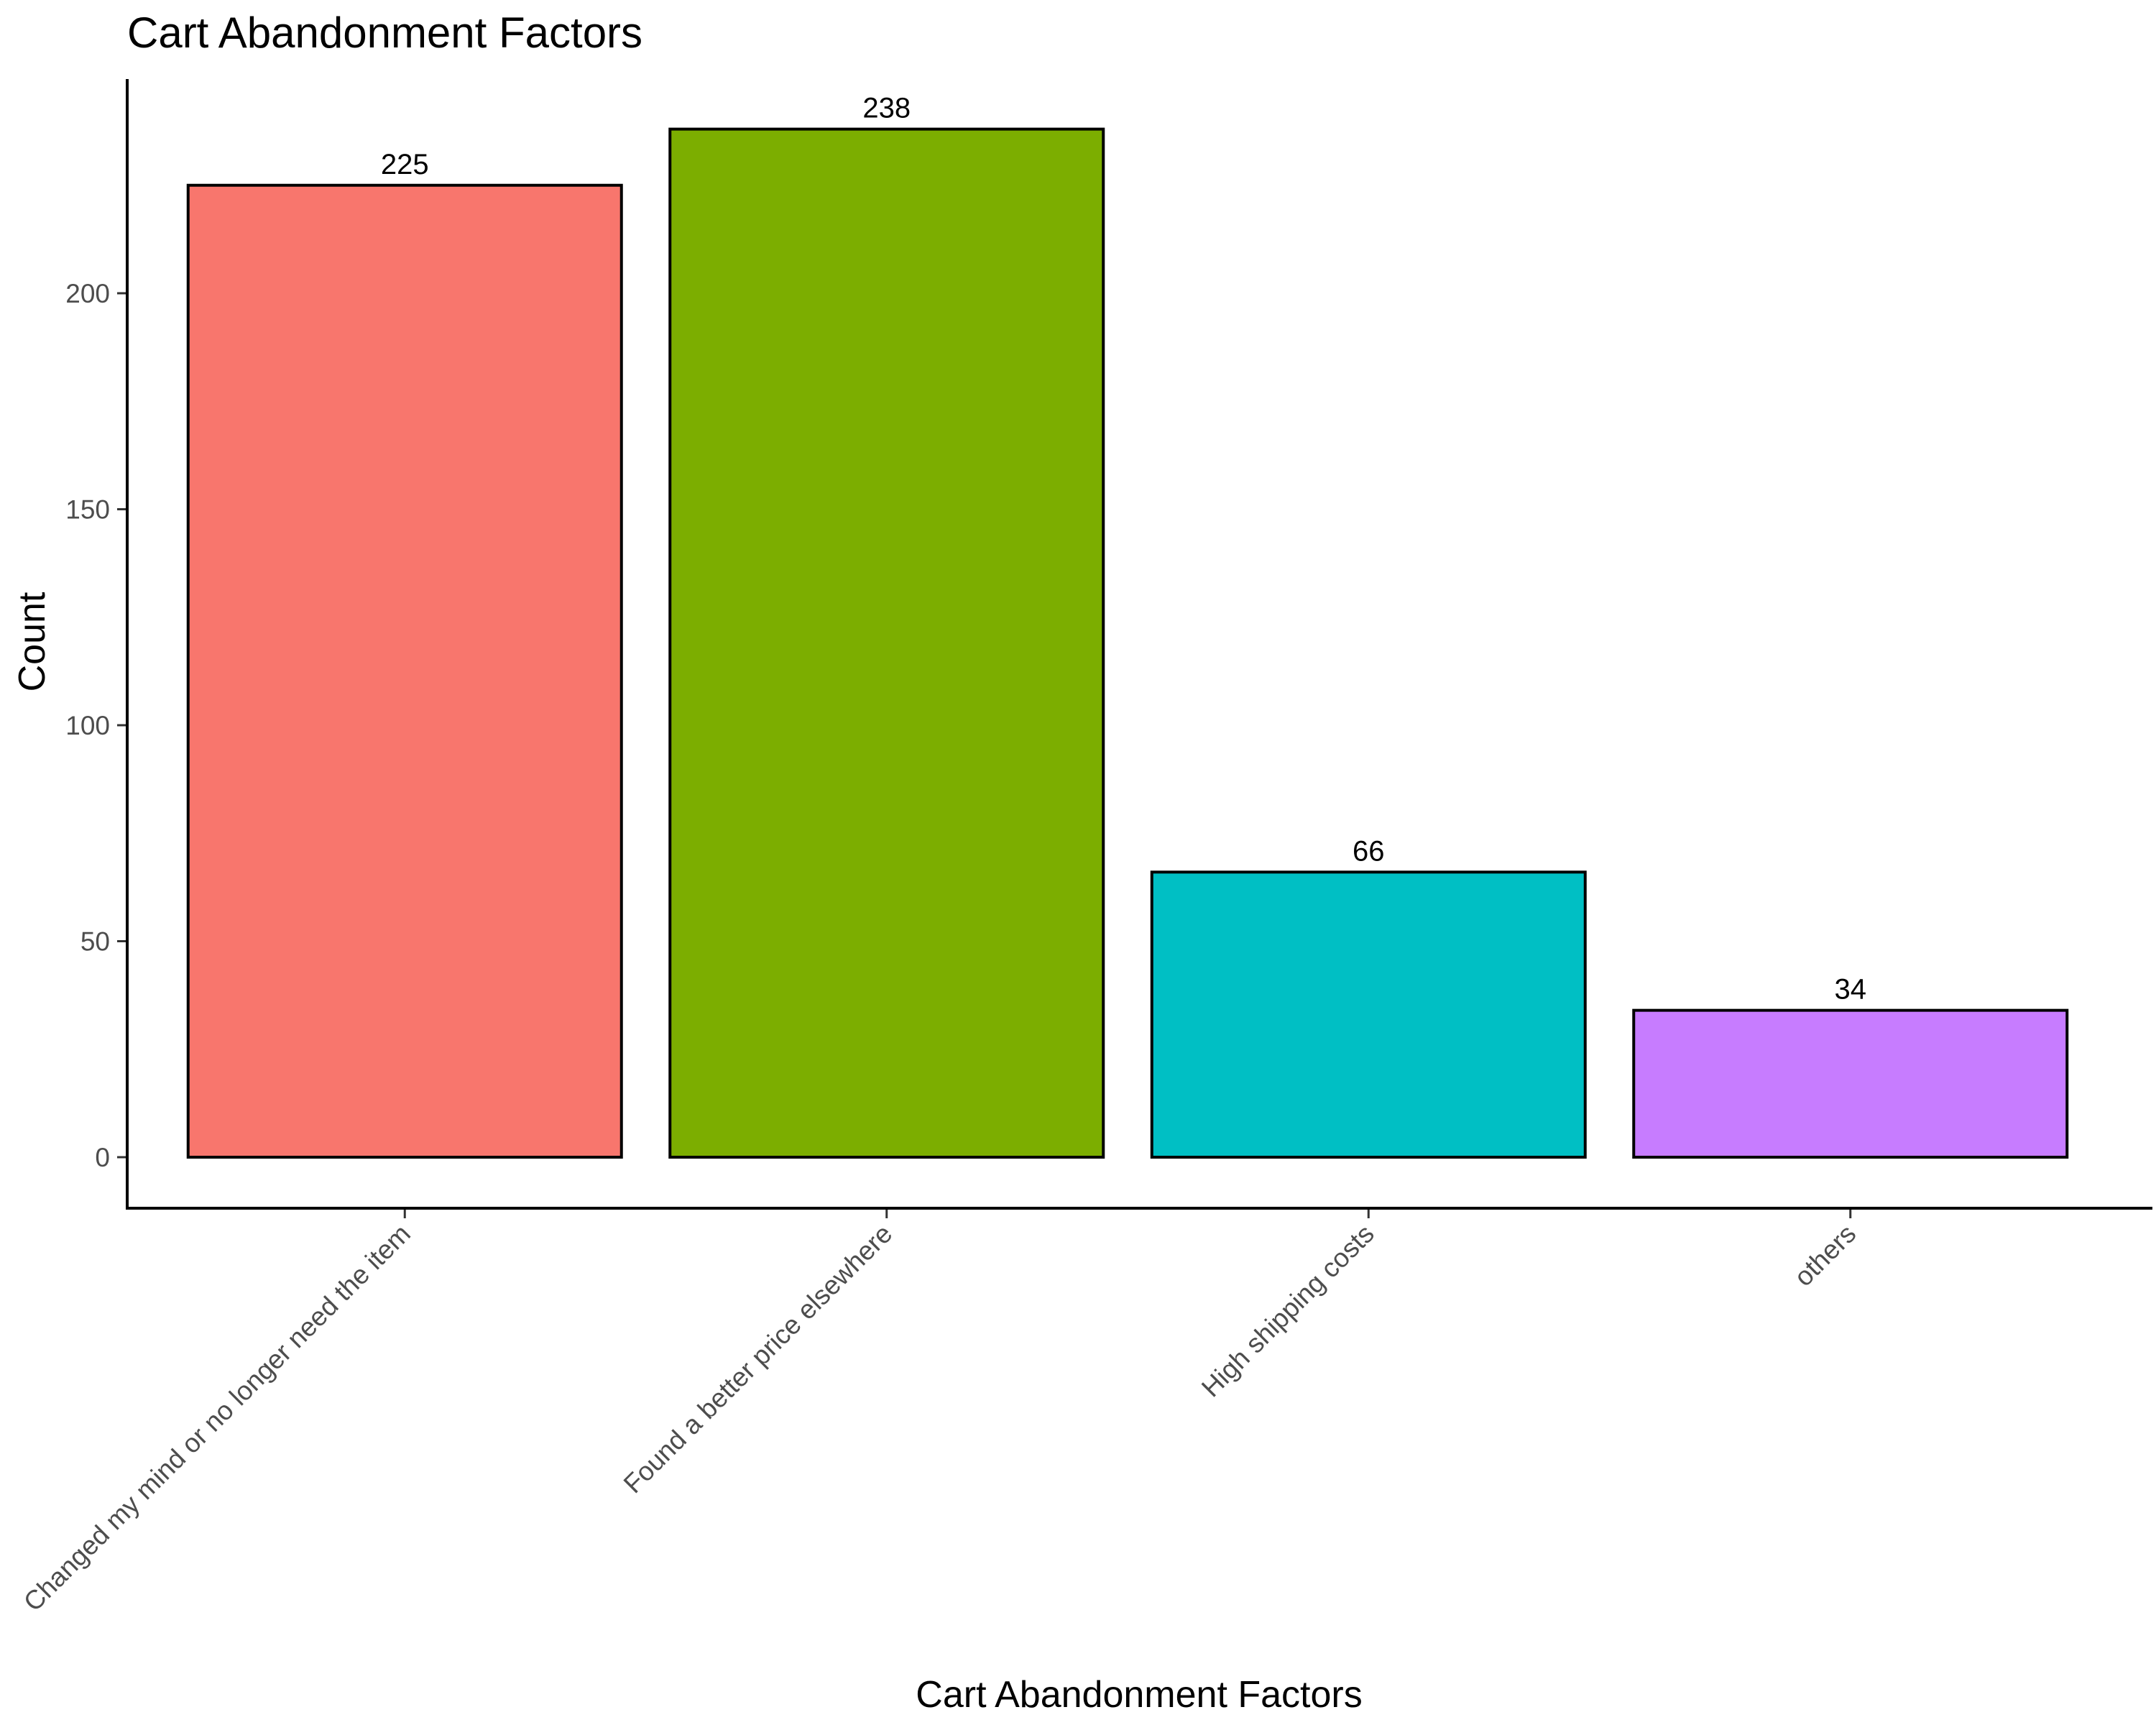 Image resolution: width=2156 pixels, height=1725 pixels. What do you see at coordinates (1288, 1311) in the screenshot?
I see `x-tick-label: High shipping costs` at bounding box center [1288, 1311].